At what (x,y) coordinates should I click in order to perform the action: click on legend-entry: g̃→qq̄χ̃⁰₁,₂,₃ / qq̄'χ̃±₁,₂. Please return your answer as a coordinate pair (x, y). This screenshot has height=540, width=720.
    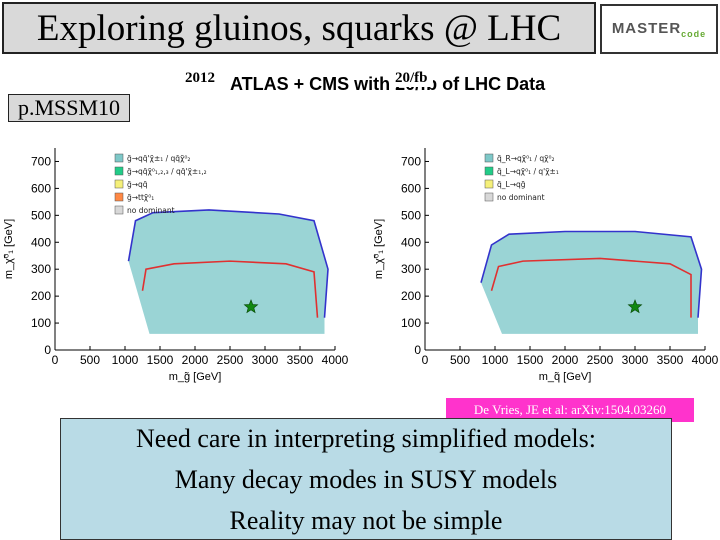
    Looking at the image, I should click on (167, 171).